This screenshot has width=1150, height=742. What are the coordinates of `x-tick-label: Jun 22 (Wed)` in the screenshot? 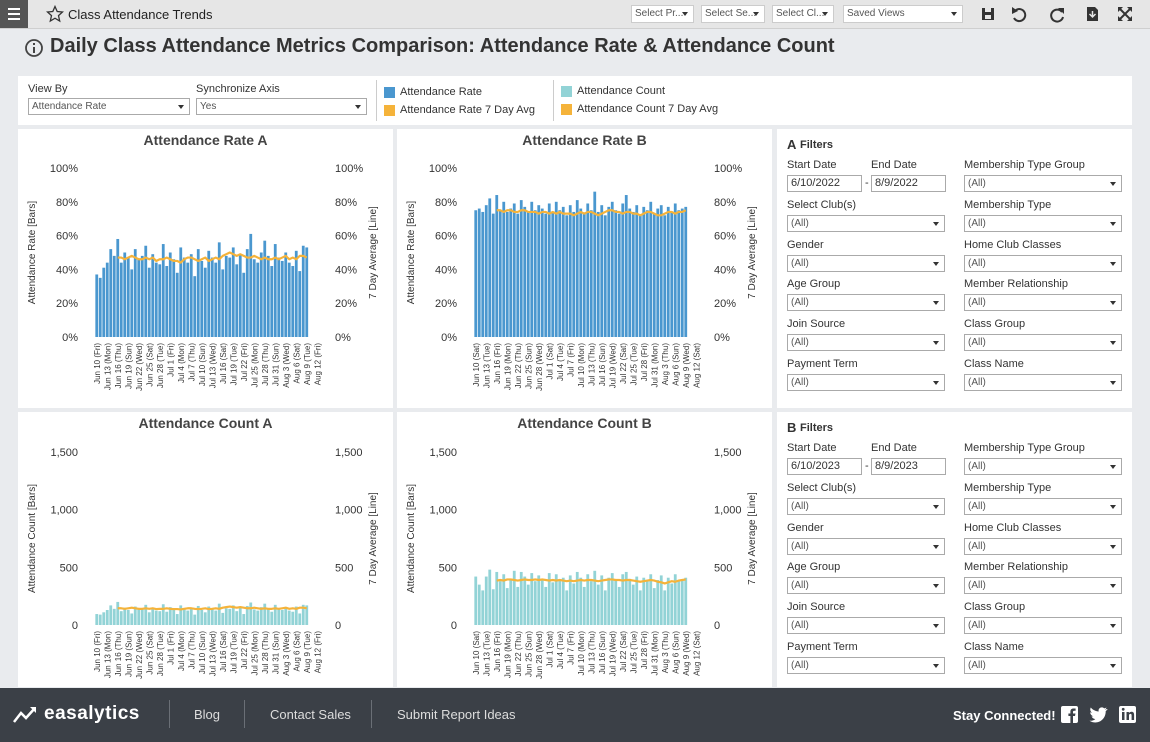 It's located at (139, 655).